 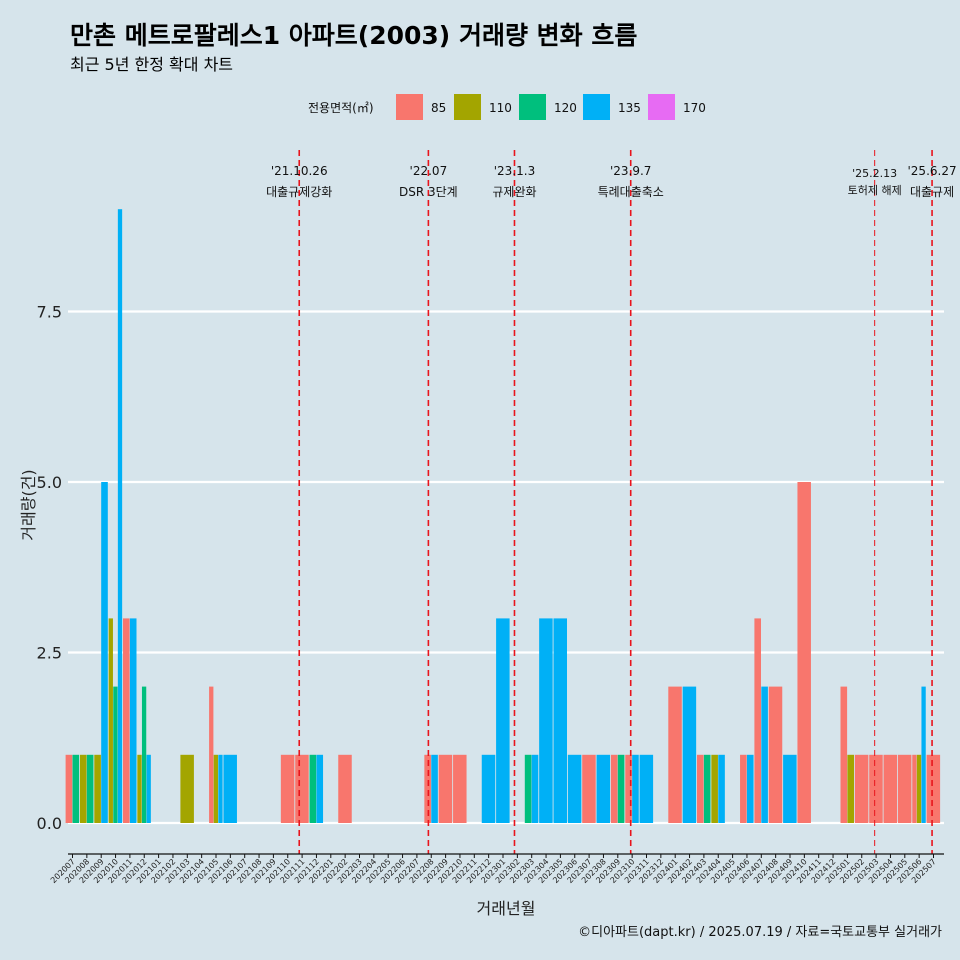 I want to click on event-date: '25.2.13, so click(x=874, y=173).